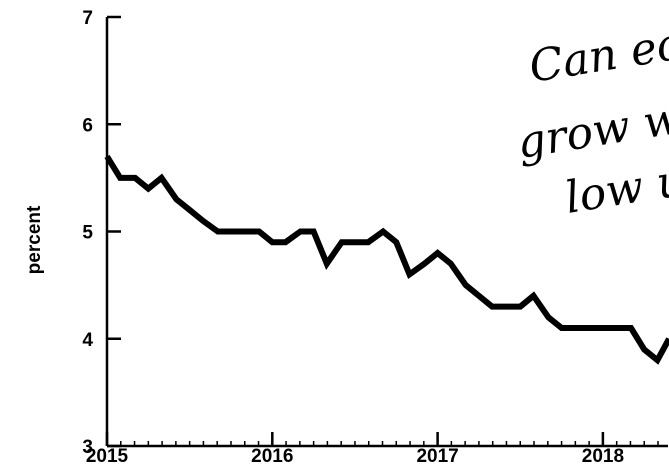 The height and width of the screenshot is (465, 669). I want to click on y-axis-title: percent, so click(34, 239).